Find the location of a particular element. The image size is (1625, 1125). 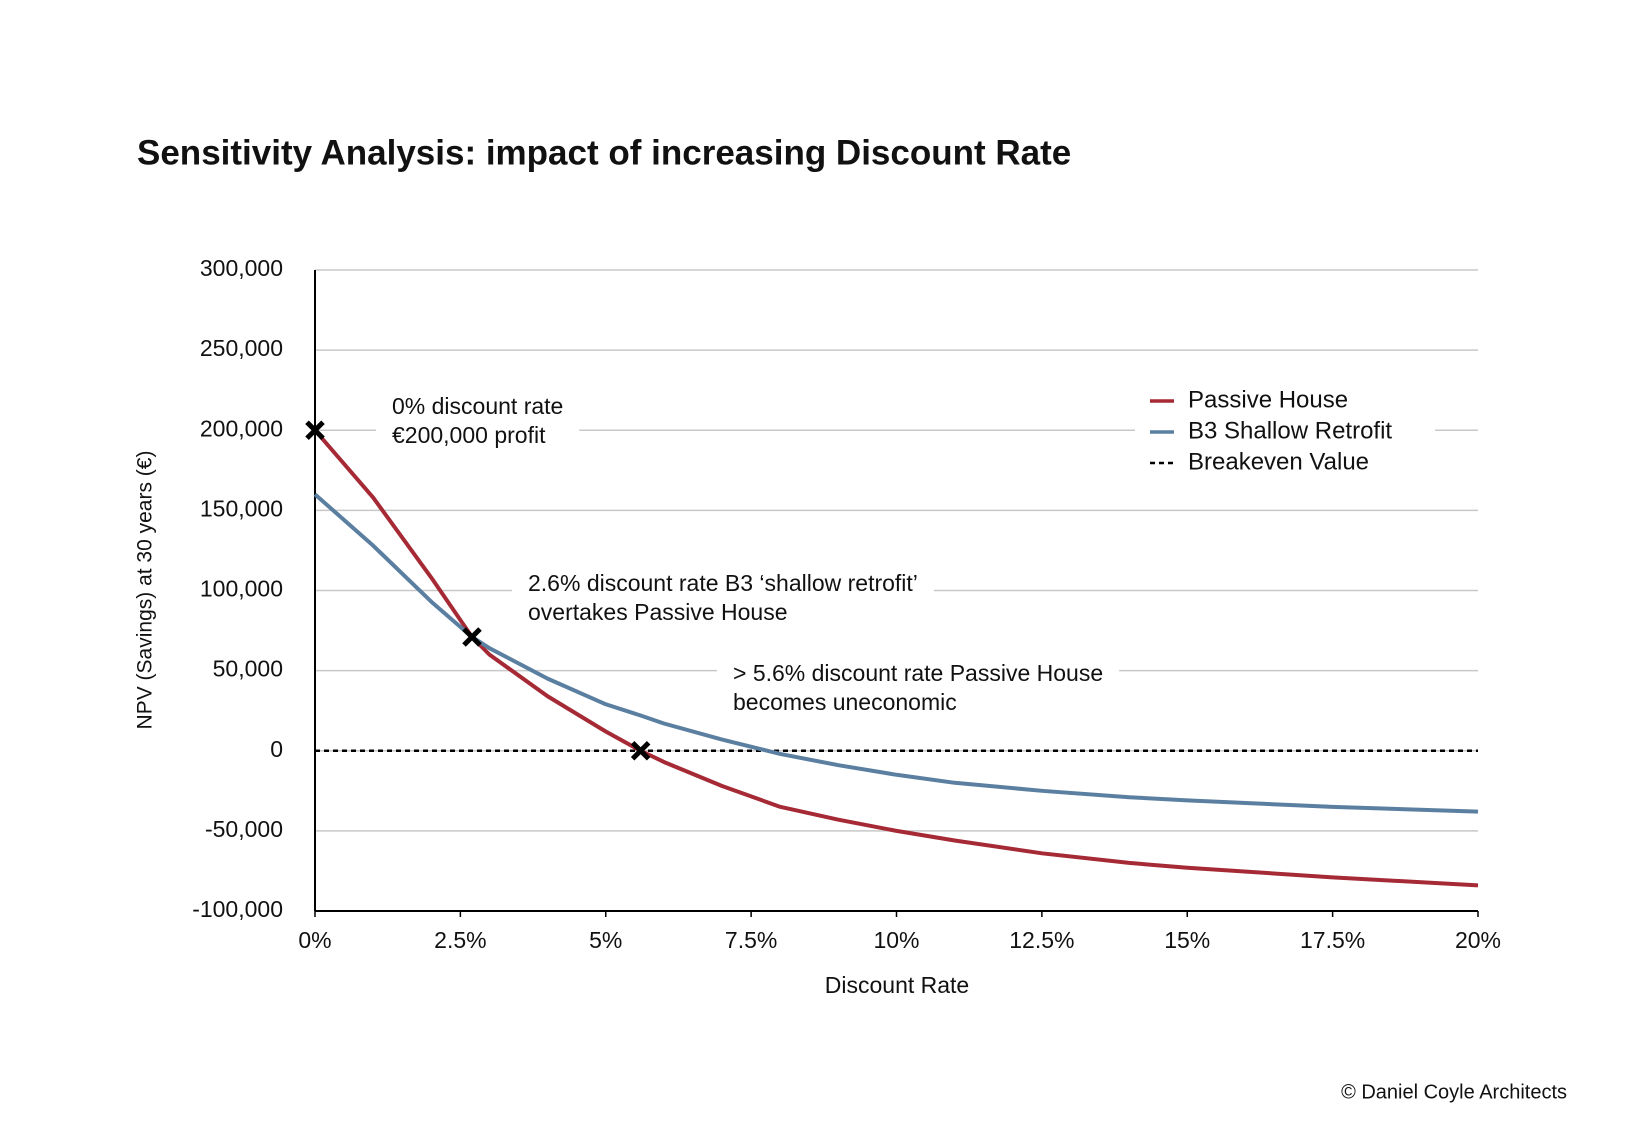

annotation-text: 0% discount rate is located at coordinates (477, 406).